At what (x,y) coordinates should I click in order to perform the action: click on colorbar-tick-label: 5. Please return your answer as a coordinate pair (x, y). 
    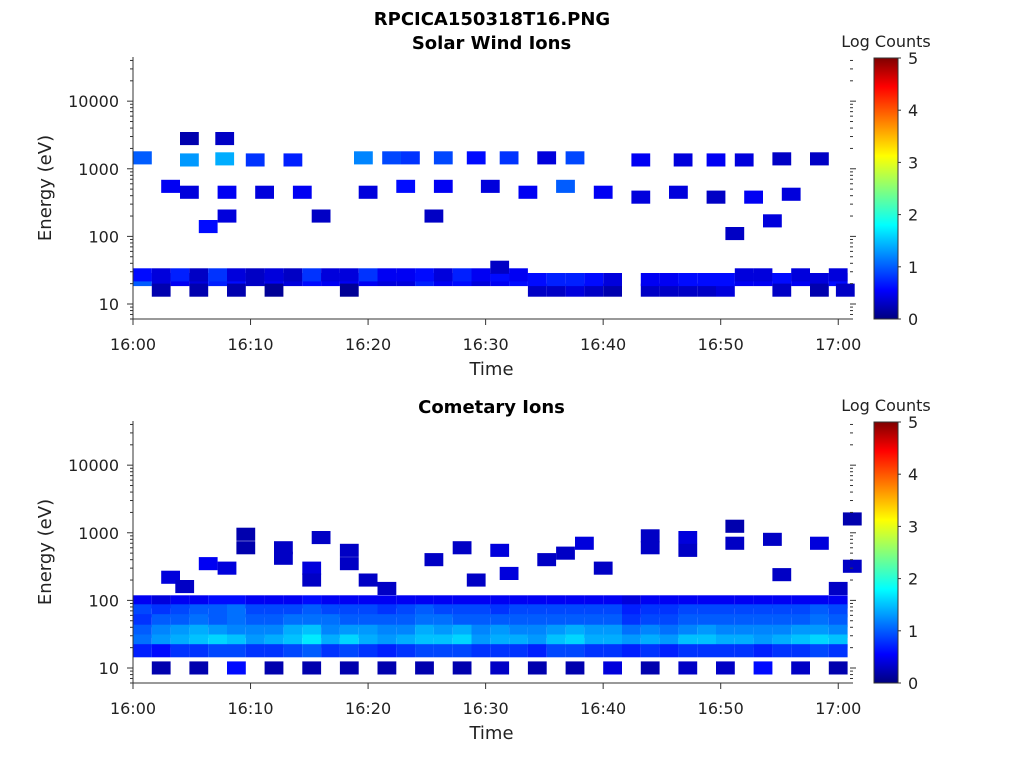
    Looking at the image, I should click on (913, 58).